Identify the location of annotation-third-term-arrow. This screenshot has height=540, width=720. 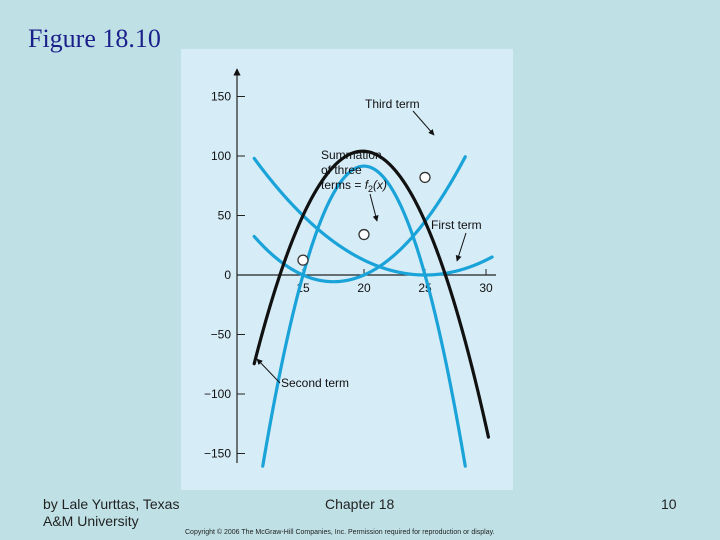
(423, 123).